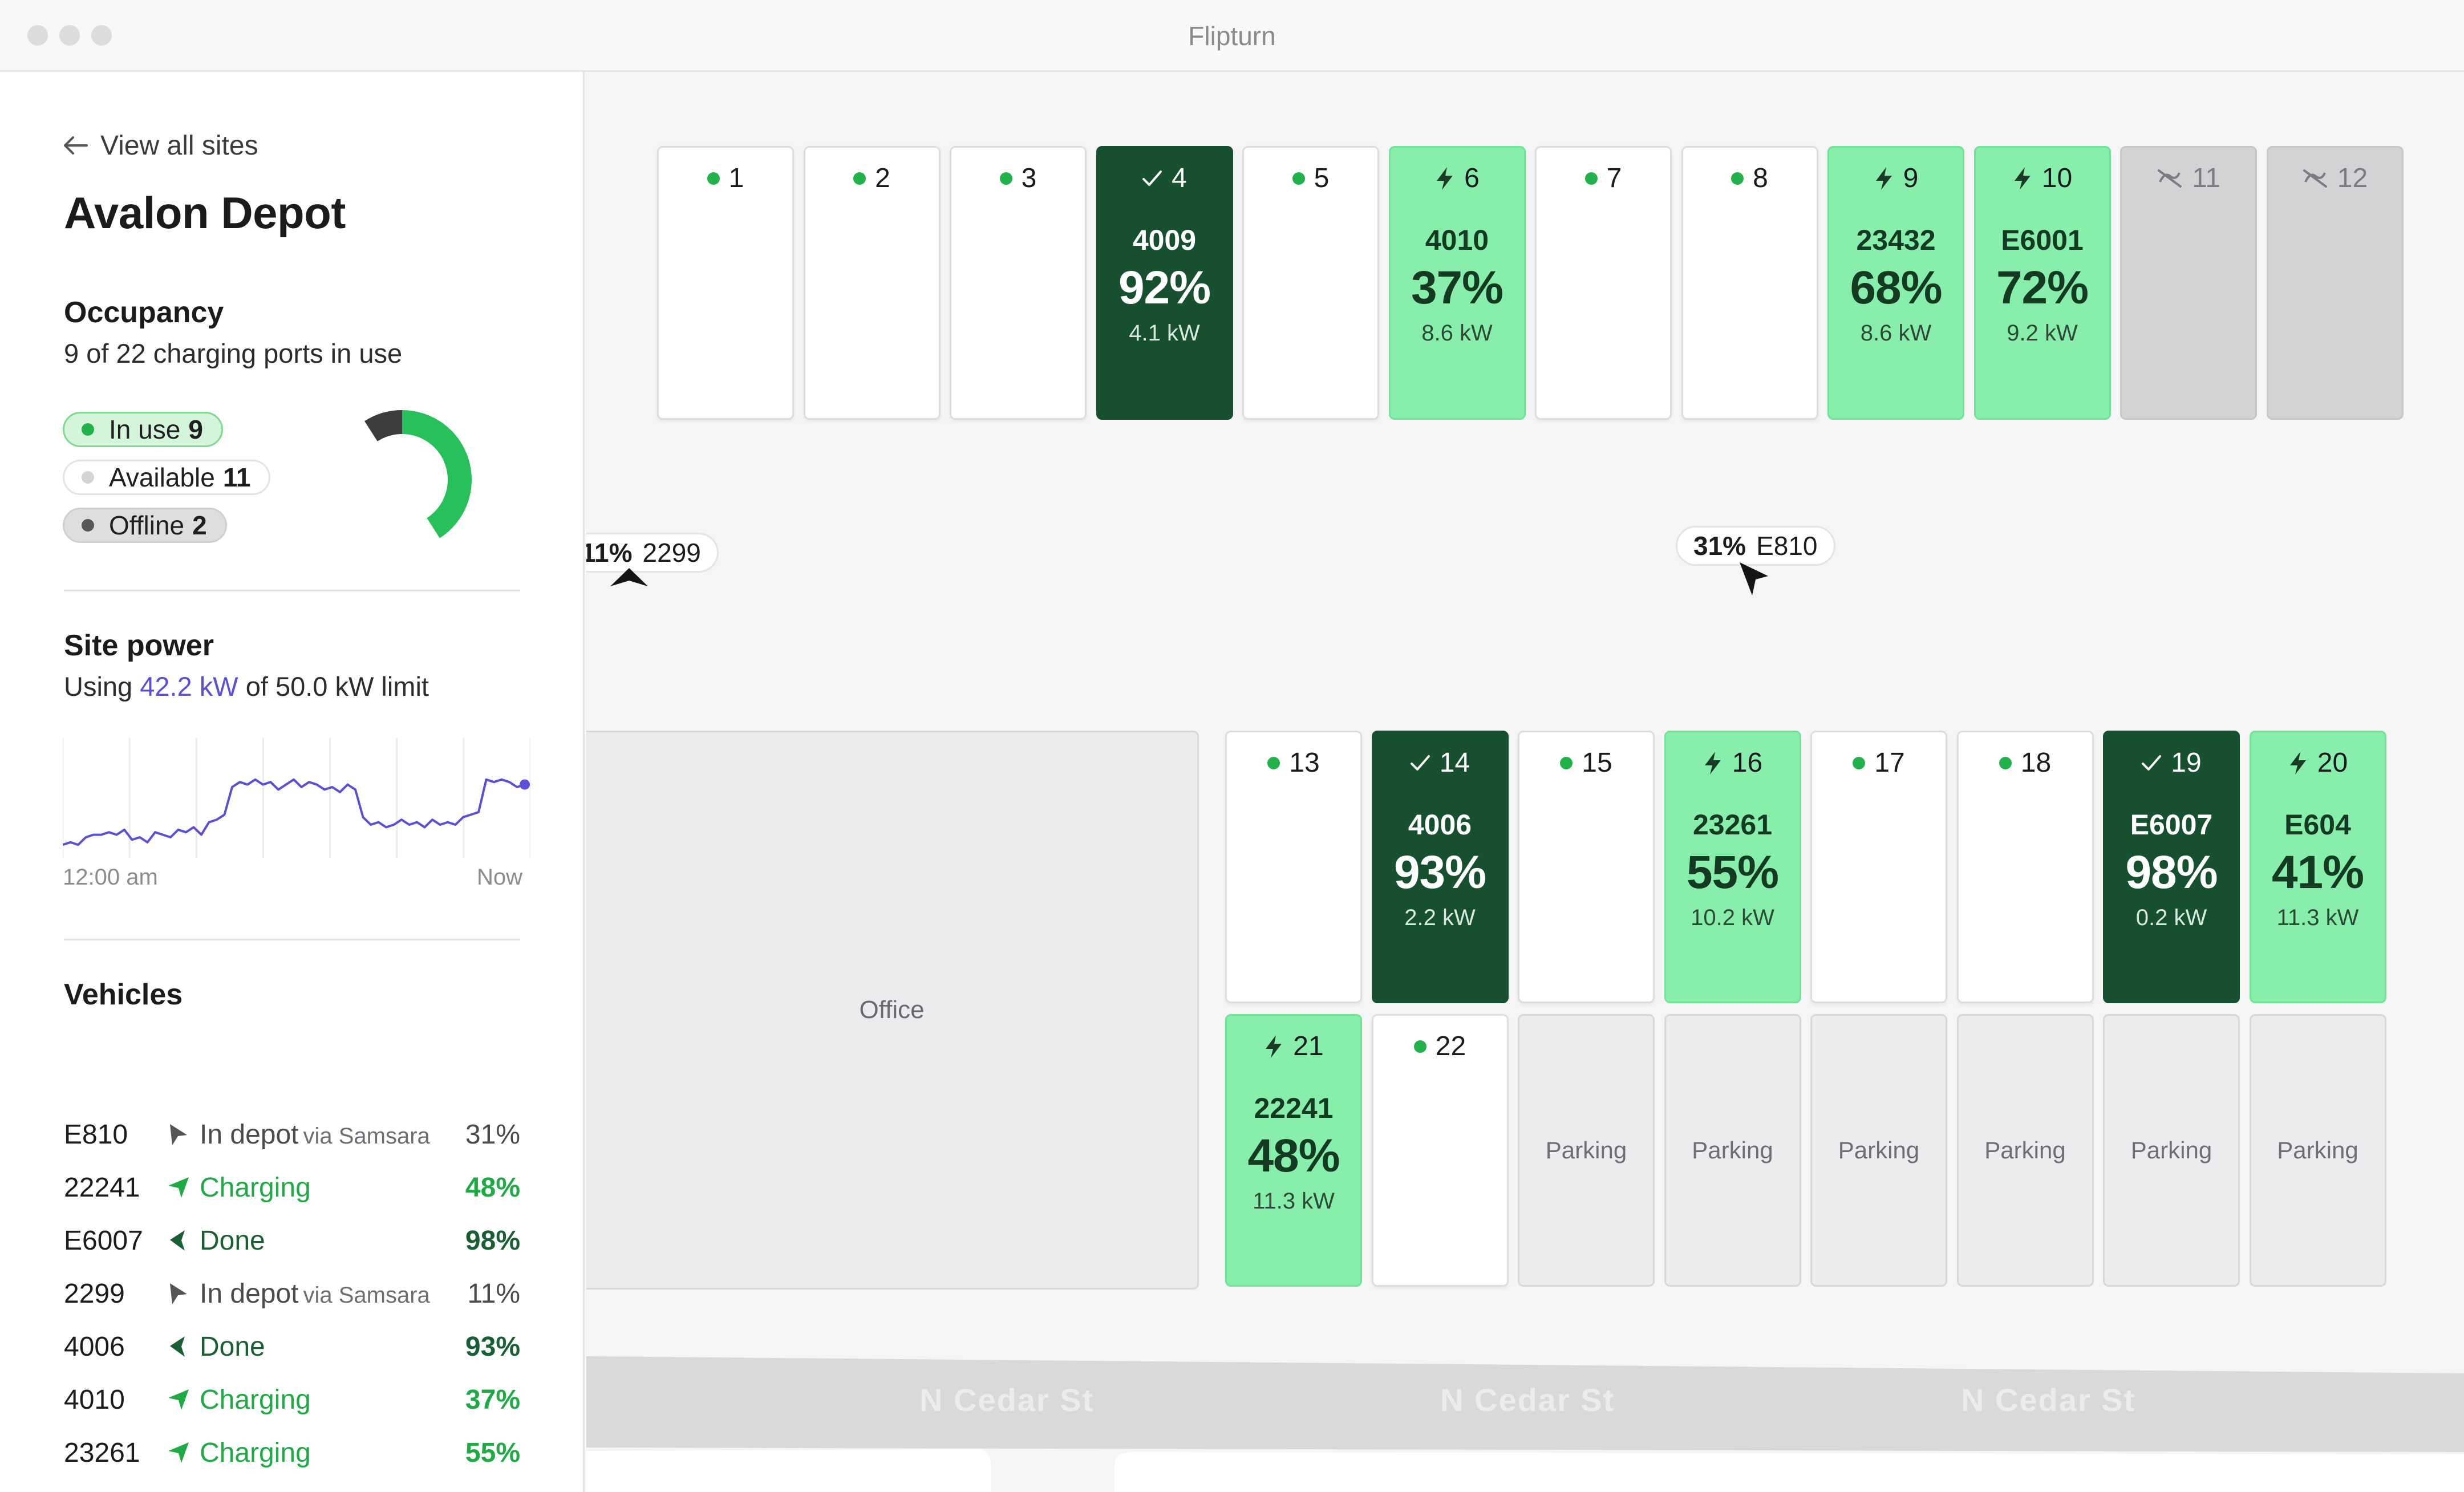 This screenshot has height=1492, width=2464. I want to click on stall-21: 21 22241 48% 11.3 kW, so click(1294, 1150).